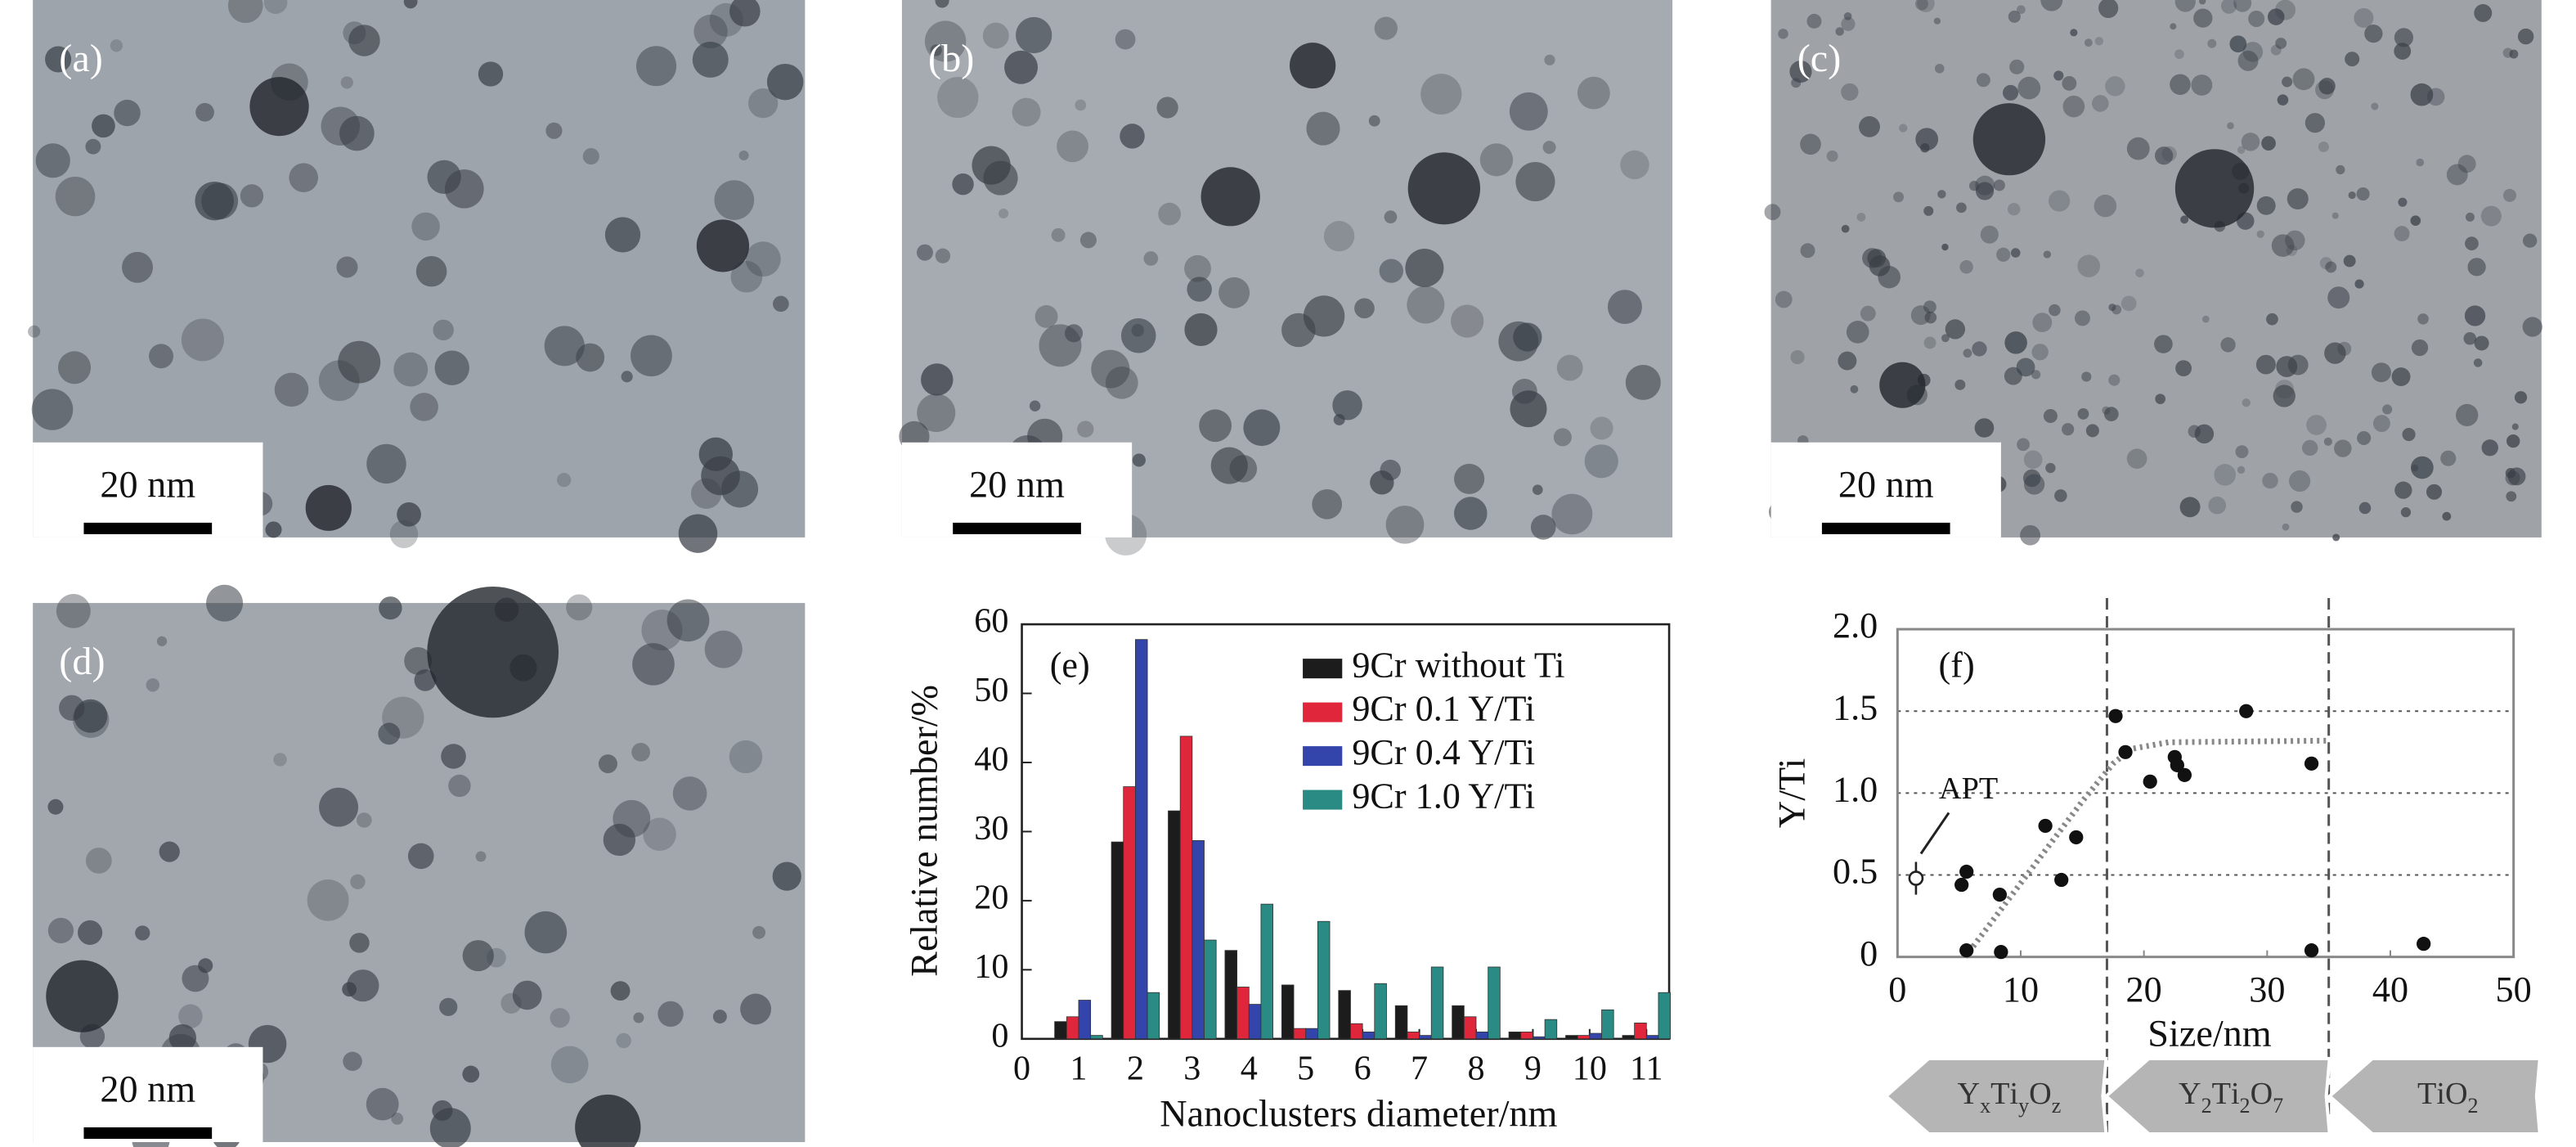 Image resolution: width=2576 pixels, height=1147 pixels. Describe the element at coordinates (2262, 1094) in the screenshot. I see `phase-label-char: O` at that location.